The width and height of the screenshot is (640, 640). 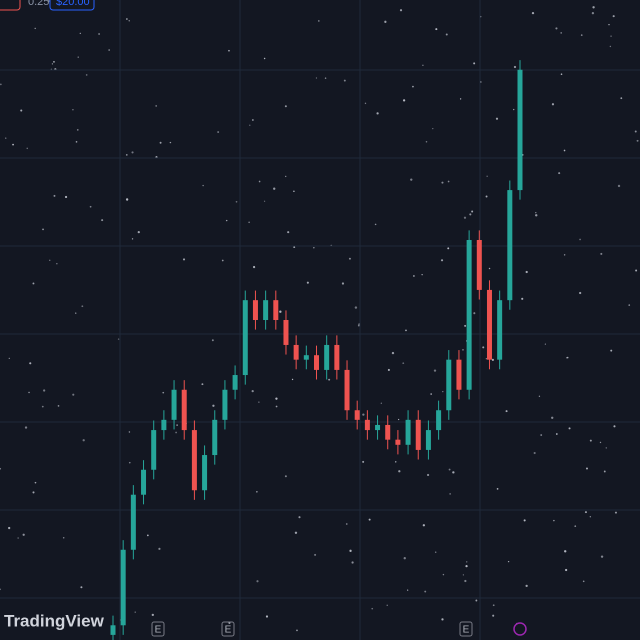 What do you see at coordinates (520, 629) in the screenshot?
I see `split-marker` at bounding box center [520, 629].